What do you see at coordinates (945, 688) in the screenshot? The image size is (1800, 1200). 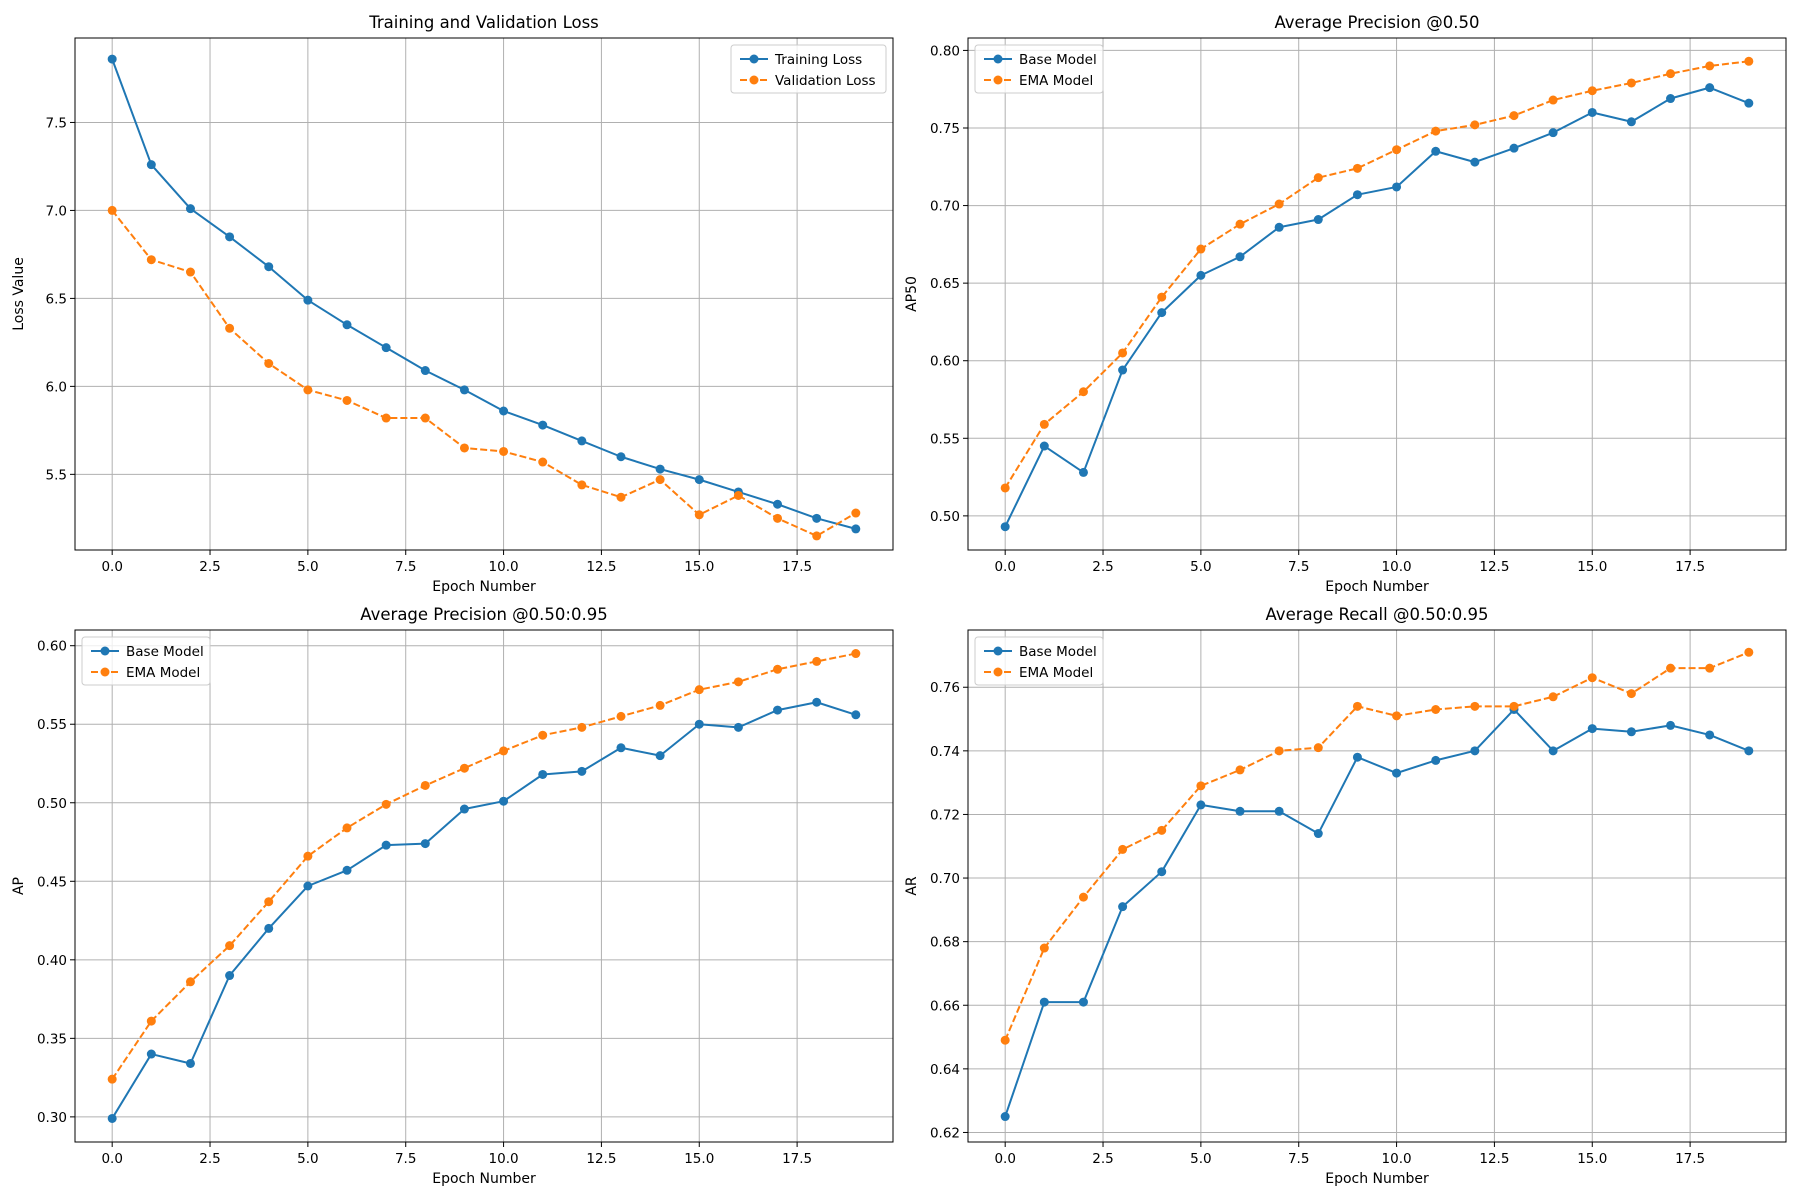 I see `ar-y-tick-label: 0.76` at bounding box center [945, 688].